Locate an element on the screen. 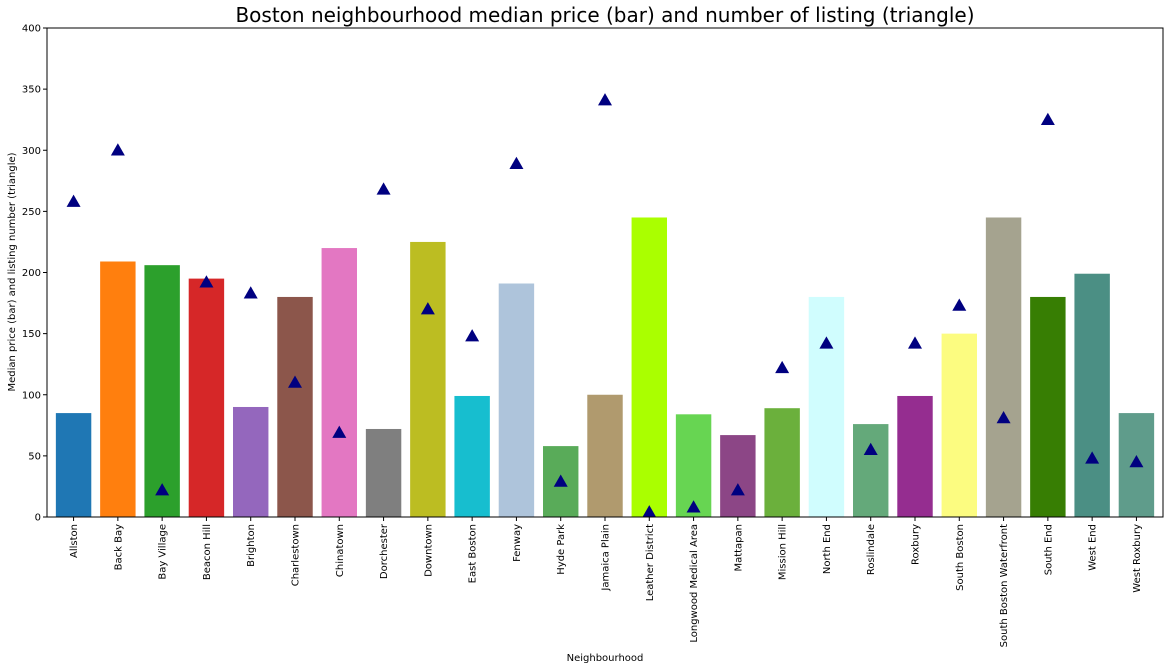 This screenshot has height=669, width=1173. y-tick-label: 100 is located at coordinates (31, 395).